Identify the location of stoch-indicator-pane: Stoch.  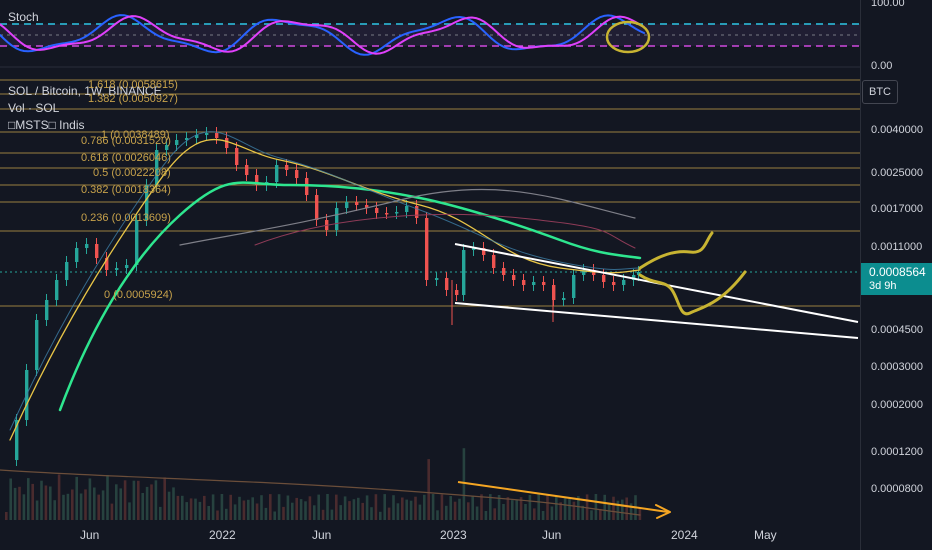
(430, 33).